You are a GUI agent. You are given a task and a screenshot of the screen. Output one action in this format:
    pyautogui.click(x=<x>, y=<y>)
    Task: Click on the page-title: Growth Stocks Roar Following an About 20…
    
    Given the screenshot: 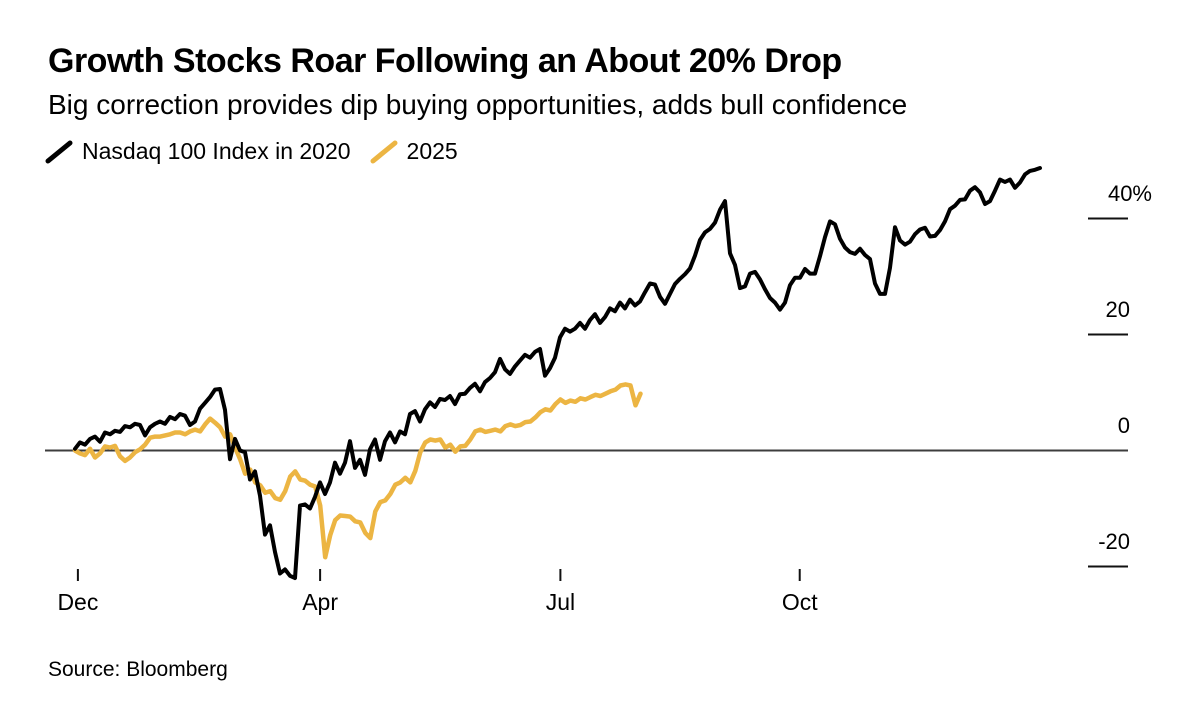 What is the action you would take?
    pyautogui.click(x=445, y=61)
    